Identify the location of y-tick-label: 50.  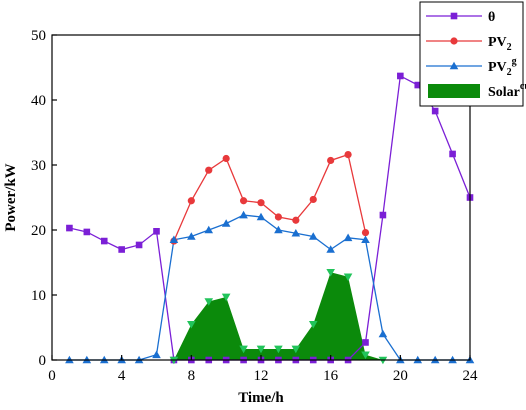
(38, 36).